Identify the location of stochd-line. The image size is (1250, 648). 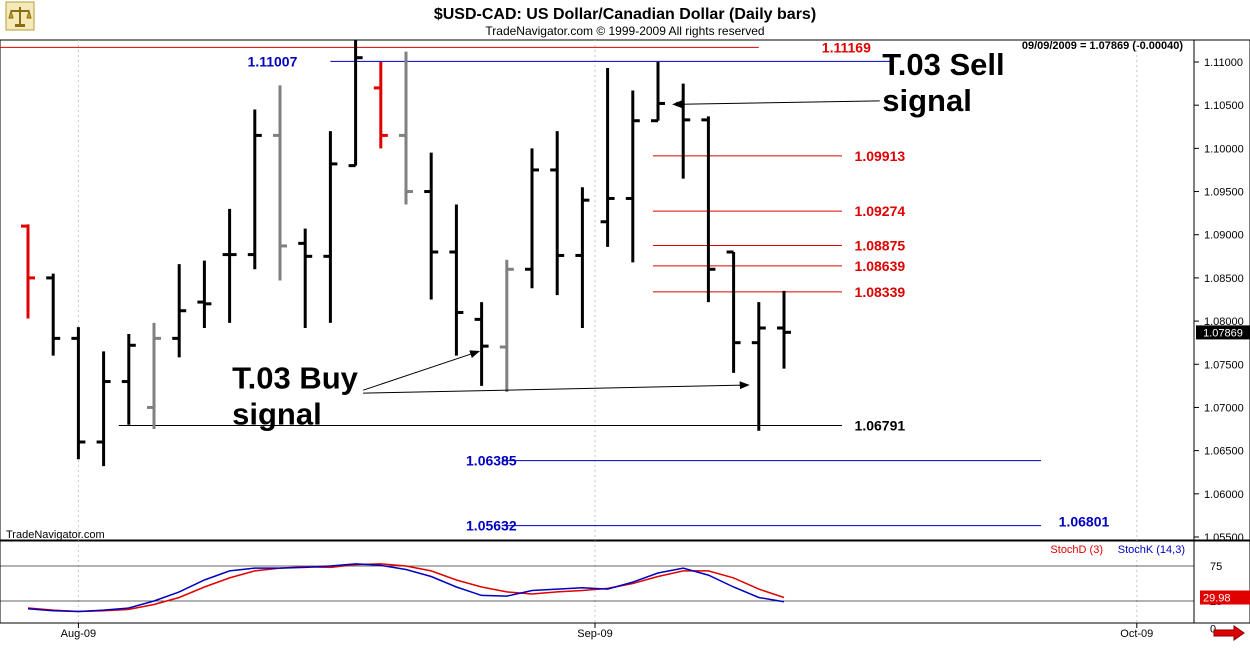
(406, 588).